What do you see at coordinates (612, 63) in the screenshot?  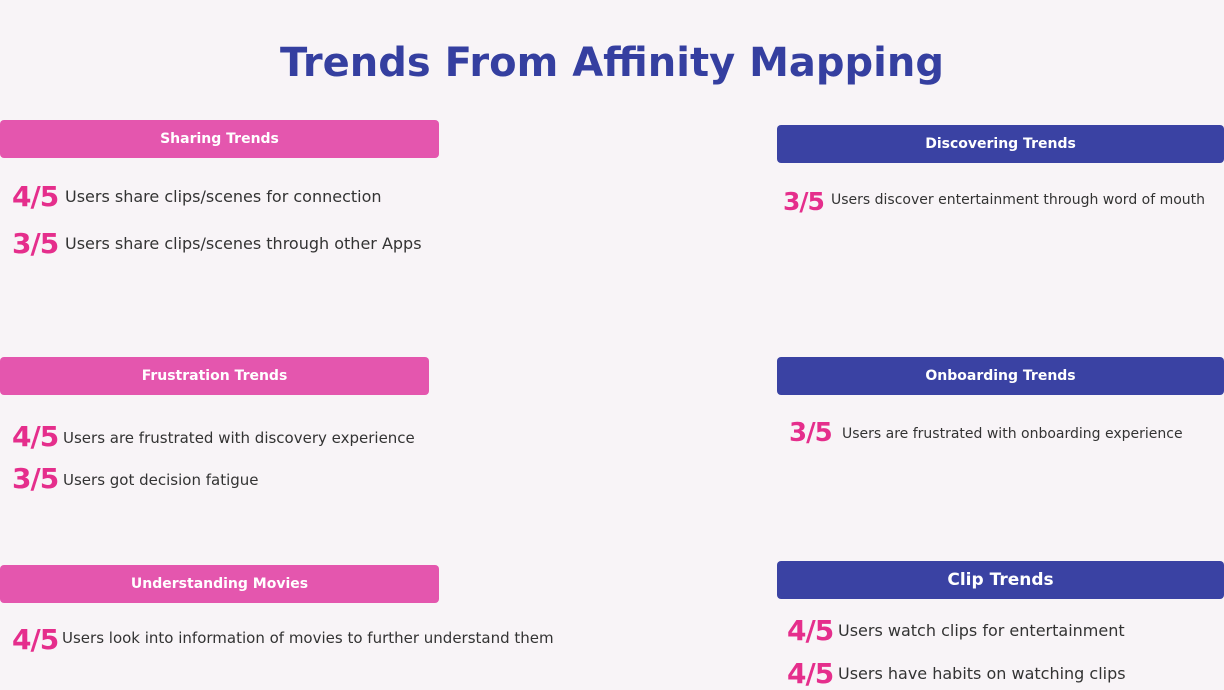 I see `page-title: Trends From Affinity Mapping` at bounding box center [612, 63].